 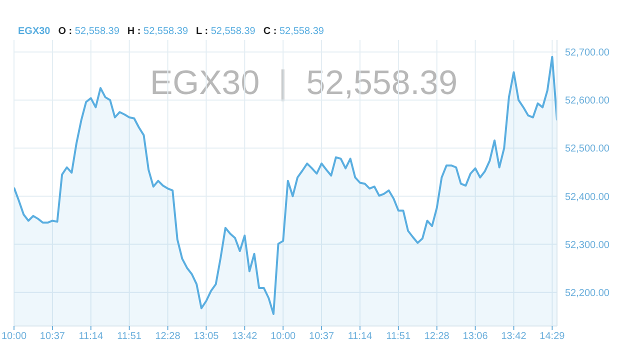 I want to click on y-tick-label: 52,600.00, so click(x=587, y=101).